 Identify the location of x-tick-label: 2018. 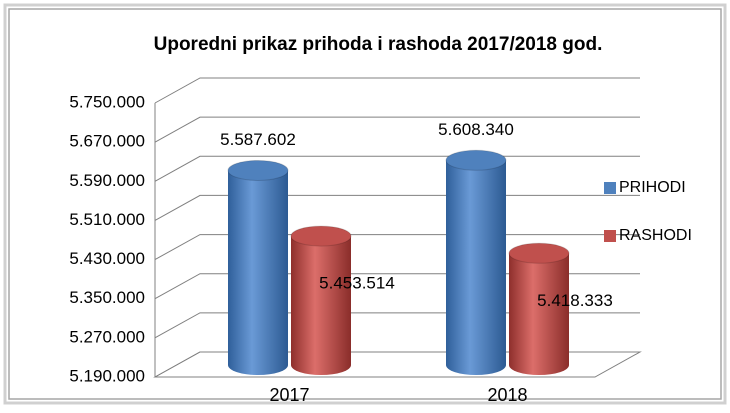
(507, 395).